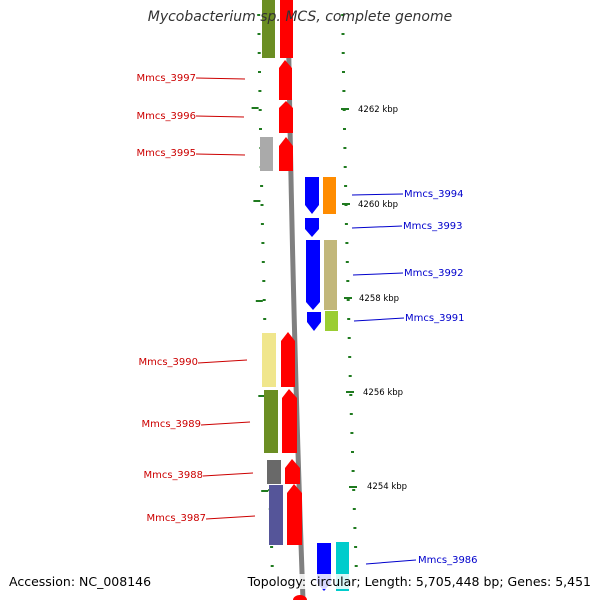  I want to click on gene-label-3988: Mmcs_3988, so click(173, 475).